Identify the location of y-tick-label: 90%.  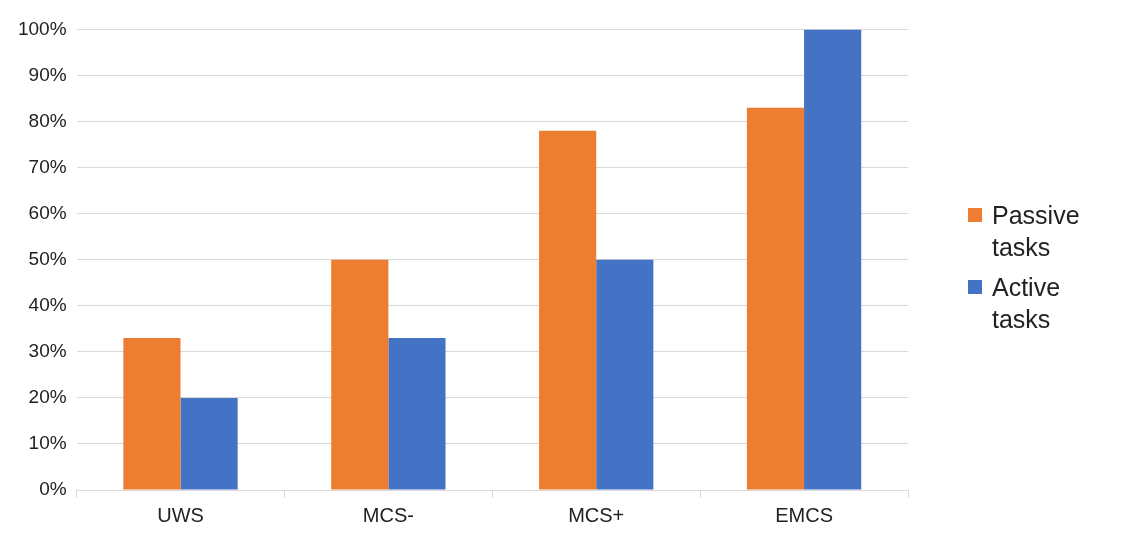
(47, 74).